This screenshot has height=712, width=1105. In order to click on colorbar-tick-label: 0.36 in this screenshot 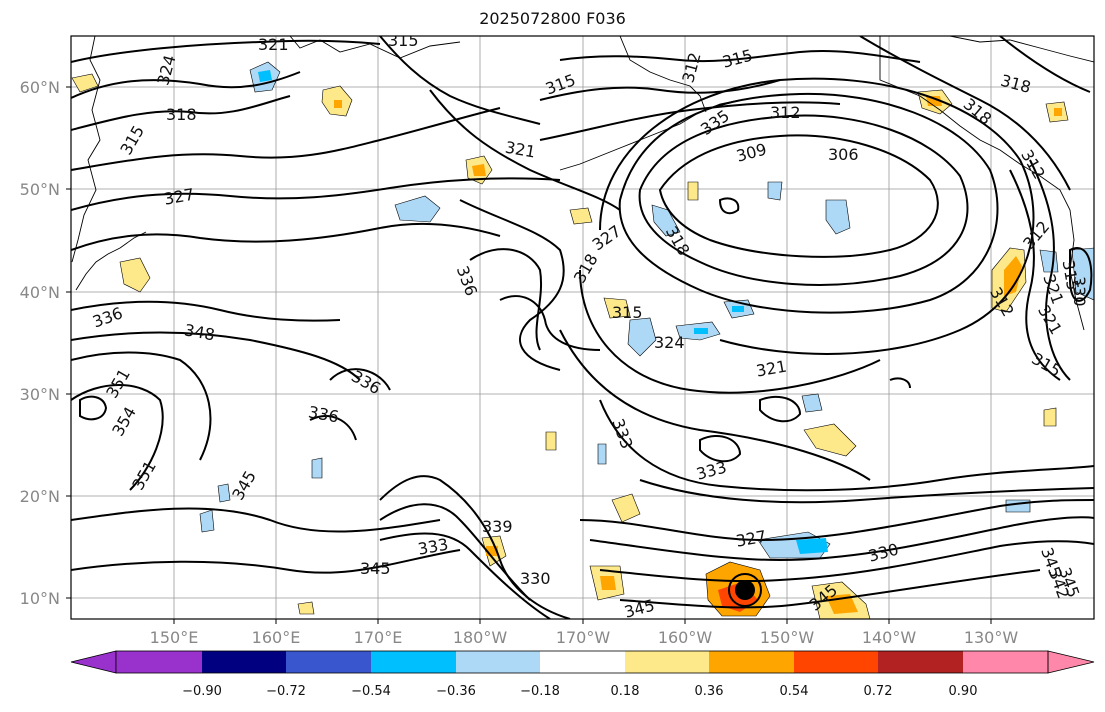, I will do `click(709, 691)`.